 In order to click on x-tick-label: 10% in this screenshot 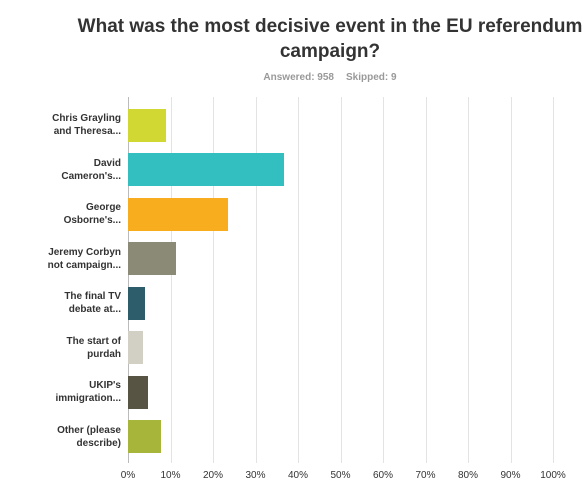, I will do `click(170, 475)`.